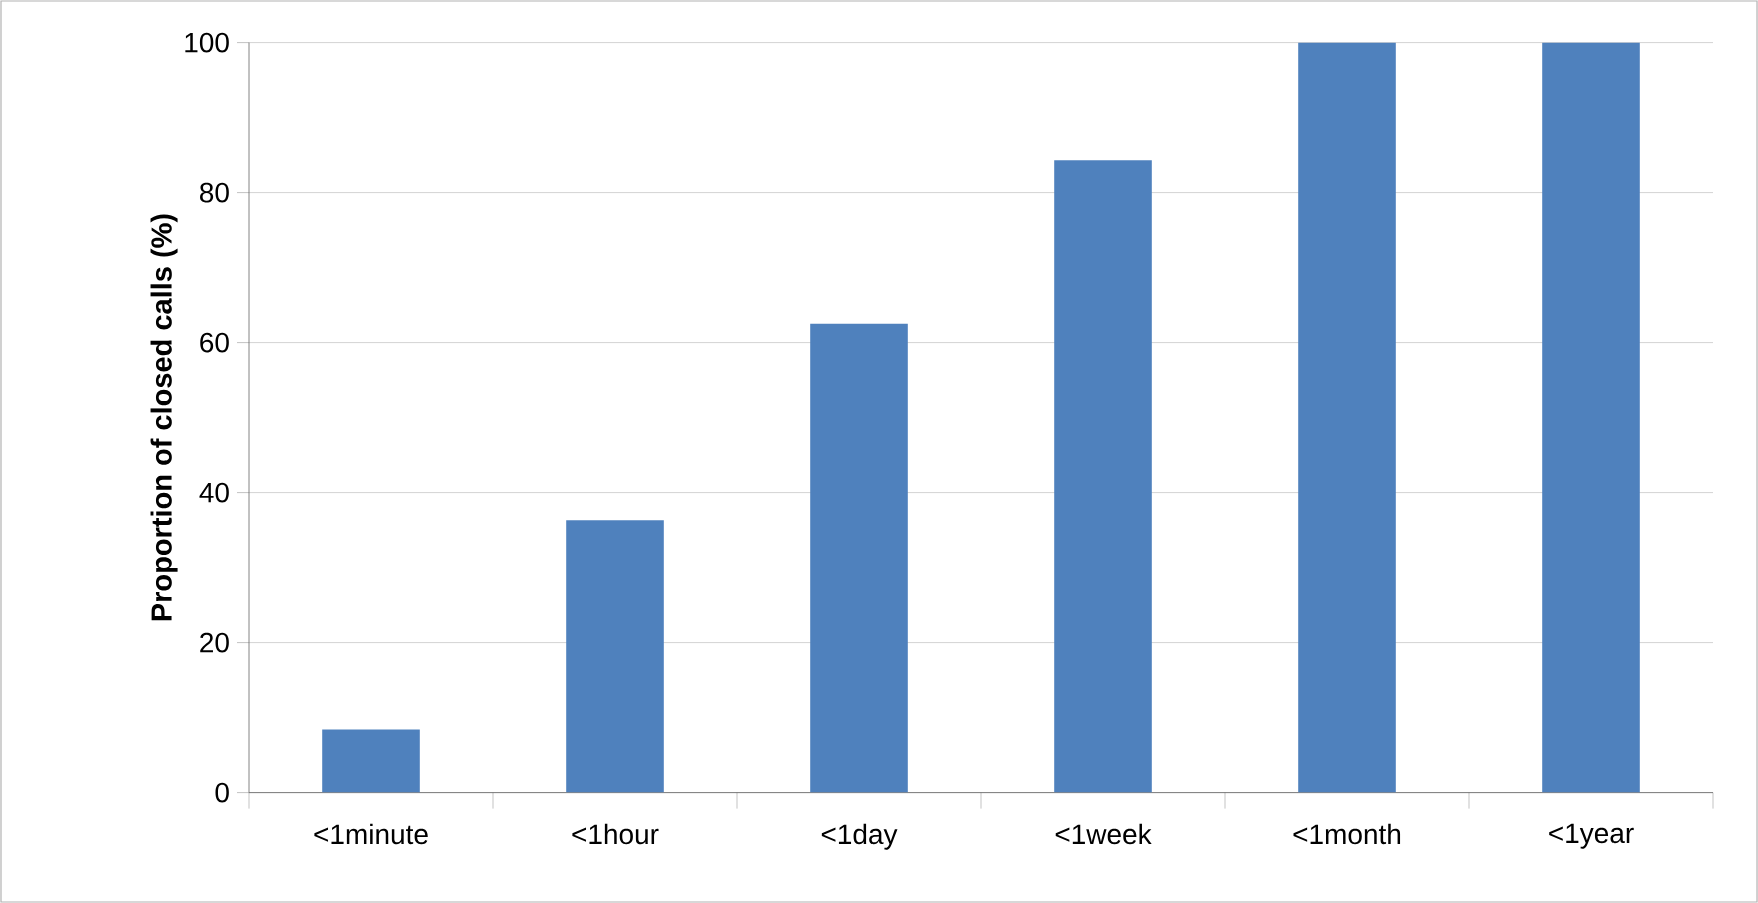 This screenshot has height=903, width=1758. What do you see at coordinates (371, 834) in the screenshot?
I see `x-tick-label: <1minute` at bounding box center [371, 834].